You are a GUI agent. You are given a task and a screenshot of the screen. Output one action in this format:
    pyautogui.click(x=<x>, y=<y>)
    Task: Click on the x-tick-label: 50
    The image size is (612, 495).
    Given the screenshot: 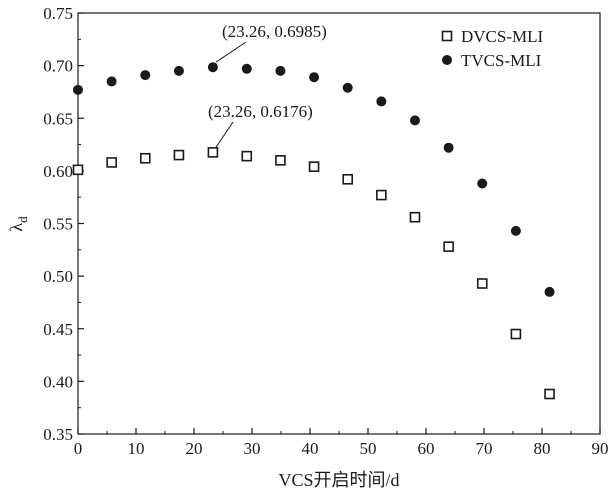 What is the action you would take?
    pyautogui.click(x=368, y=448)
    